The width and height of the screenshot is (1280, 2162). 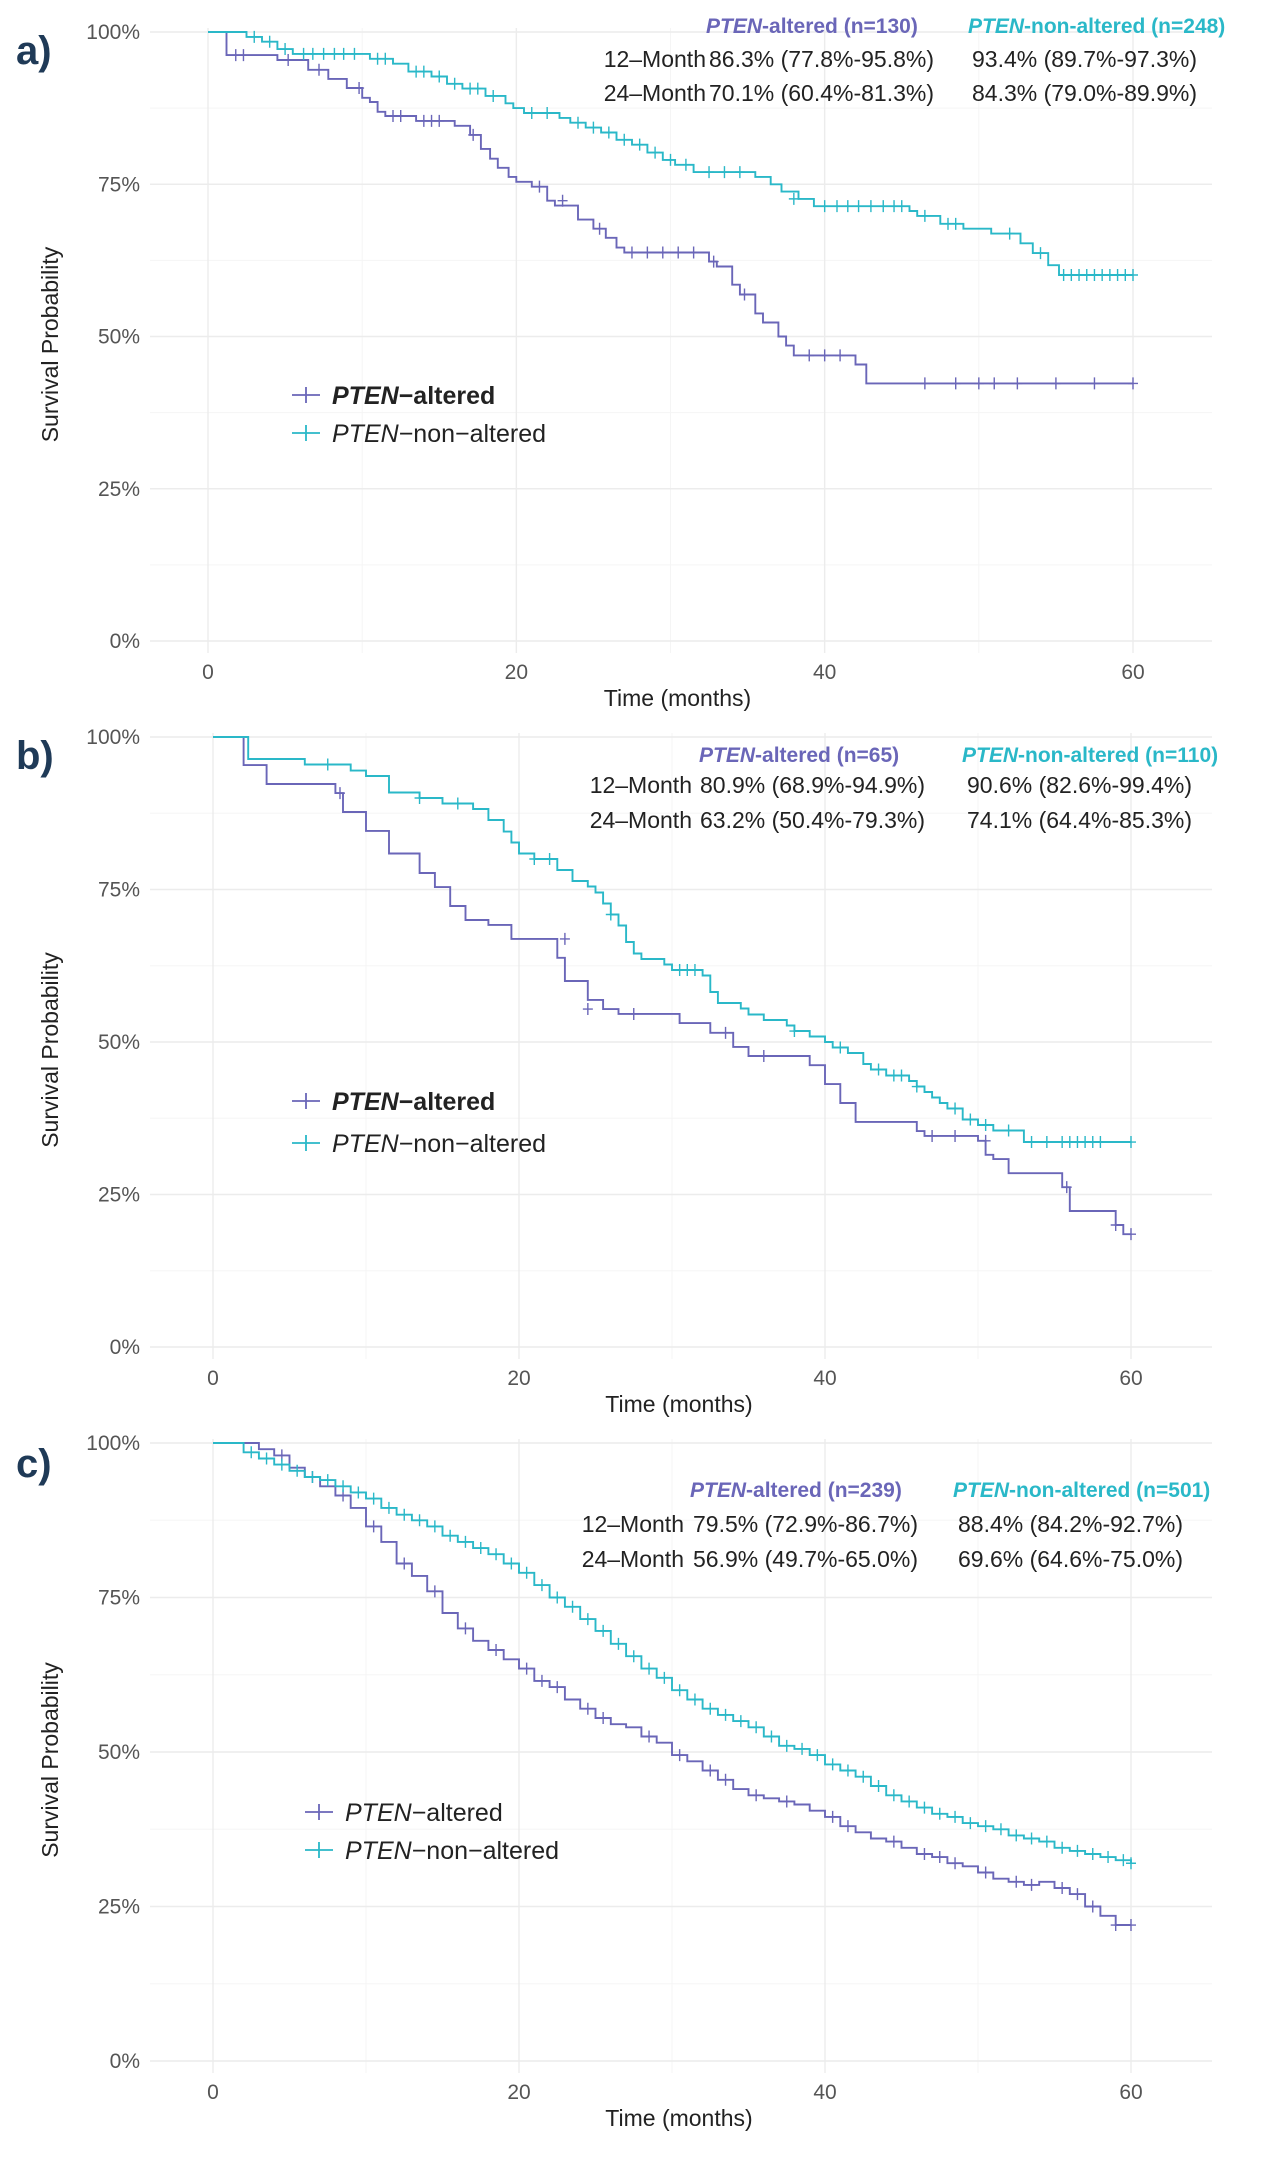 What do you see at coordinates (821, 59) in the screenshot?
I see `stats-value-altered: 86.3% (77.8%-95.8%)` at bounding box center [821, 59].